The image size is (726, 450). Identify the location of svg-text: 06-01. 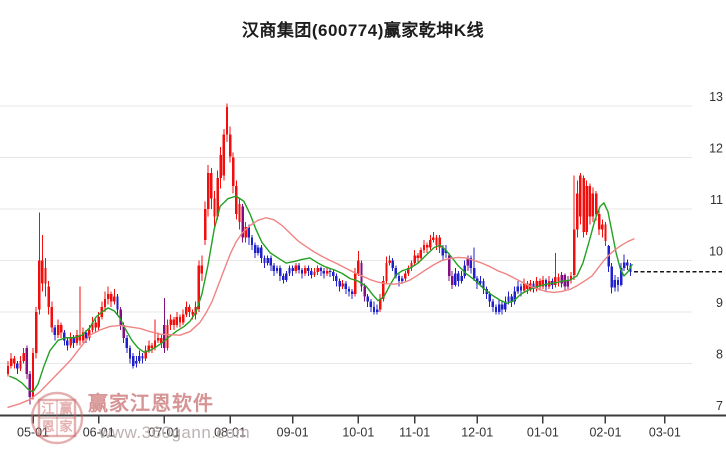
(99, 433).